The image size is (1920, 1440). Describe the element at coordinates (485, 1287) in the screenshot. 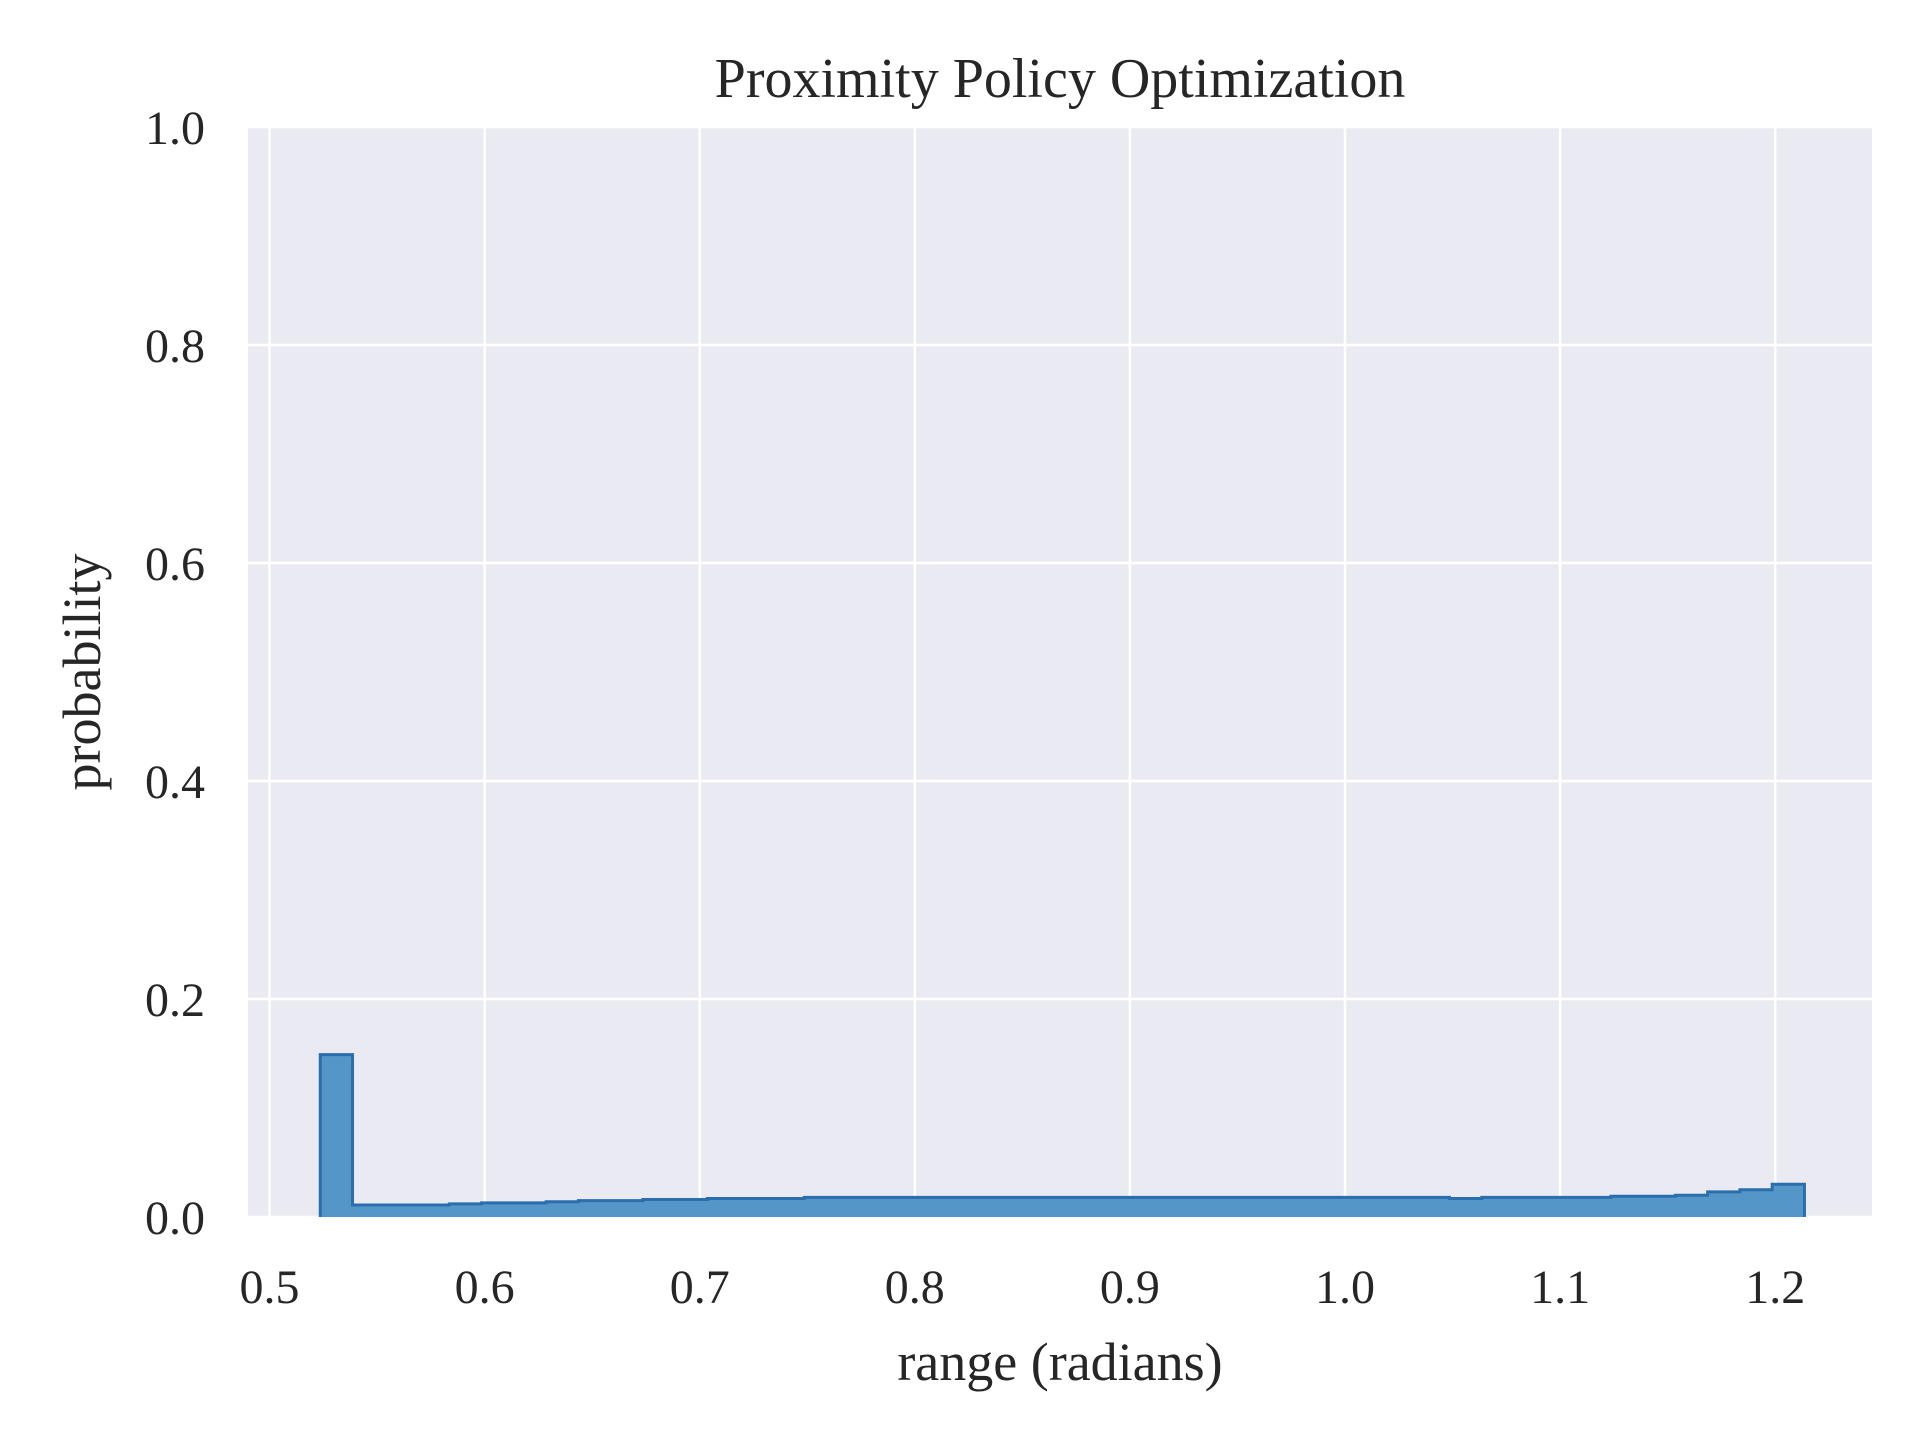

I see `x-tick-label: 0.6` at that location.